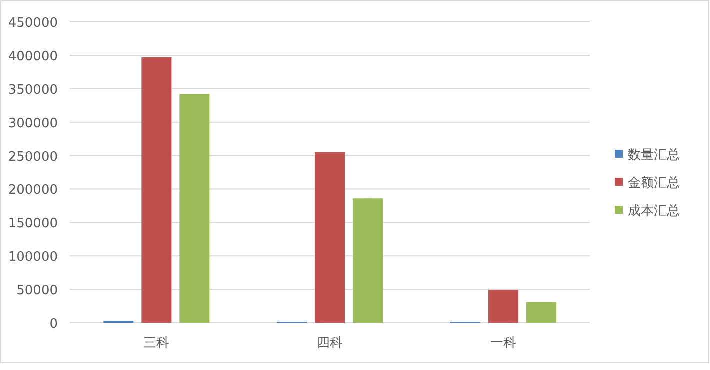 This screenshot has width=710, height=370. I want to click on legend-label: 金额汇总, so click(654, 183).